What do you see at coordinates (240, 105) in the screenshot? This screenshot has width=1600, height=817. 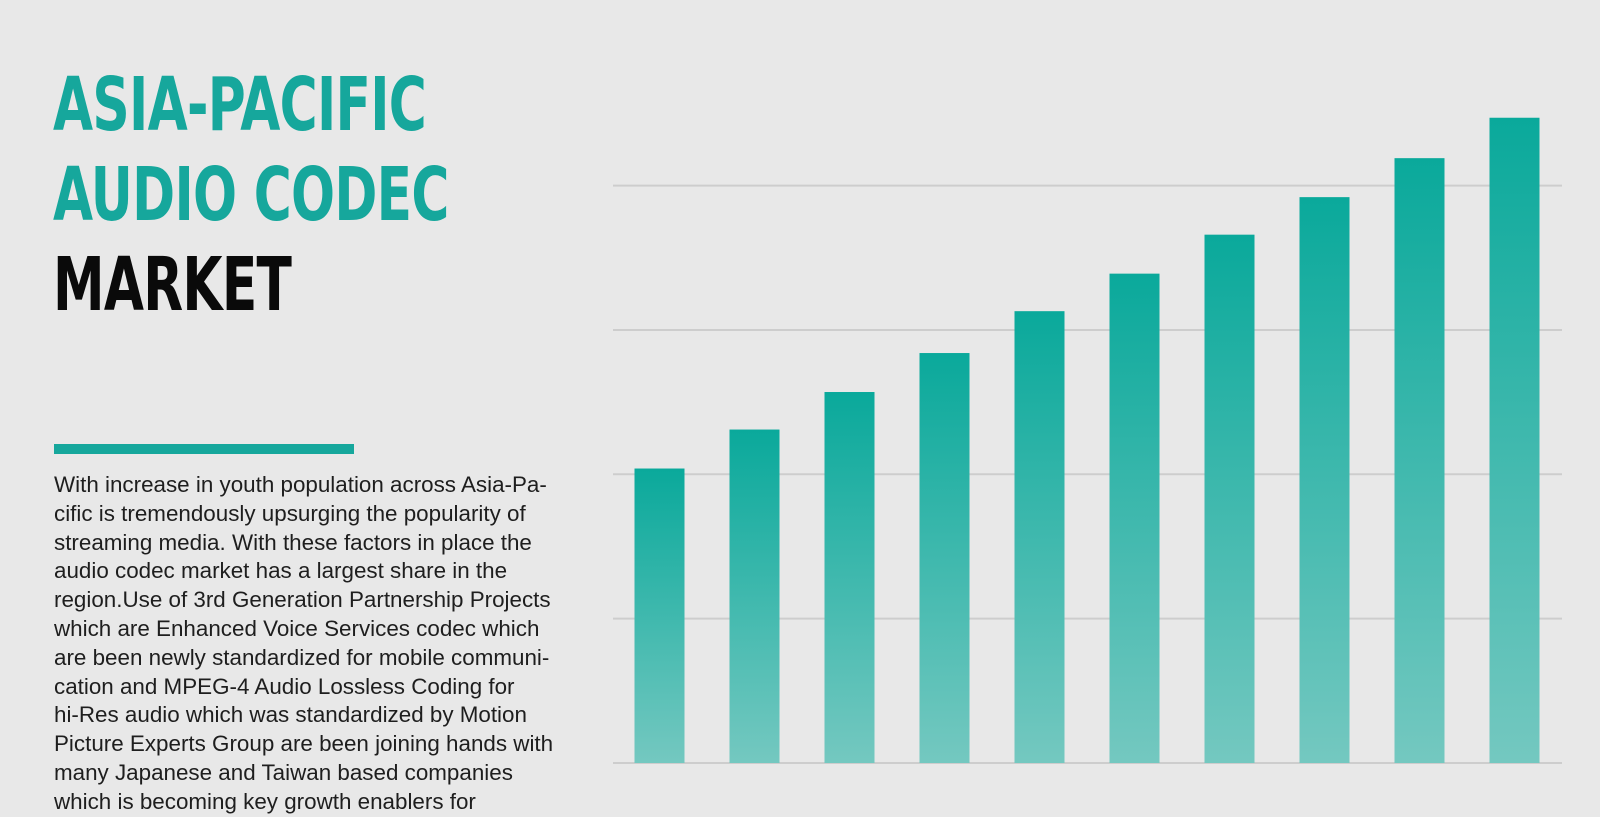 I see `title-line-1: ASIA-PACIFIC` at bounding box center [240, 105].